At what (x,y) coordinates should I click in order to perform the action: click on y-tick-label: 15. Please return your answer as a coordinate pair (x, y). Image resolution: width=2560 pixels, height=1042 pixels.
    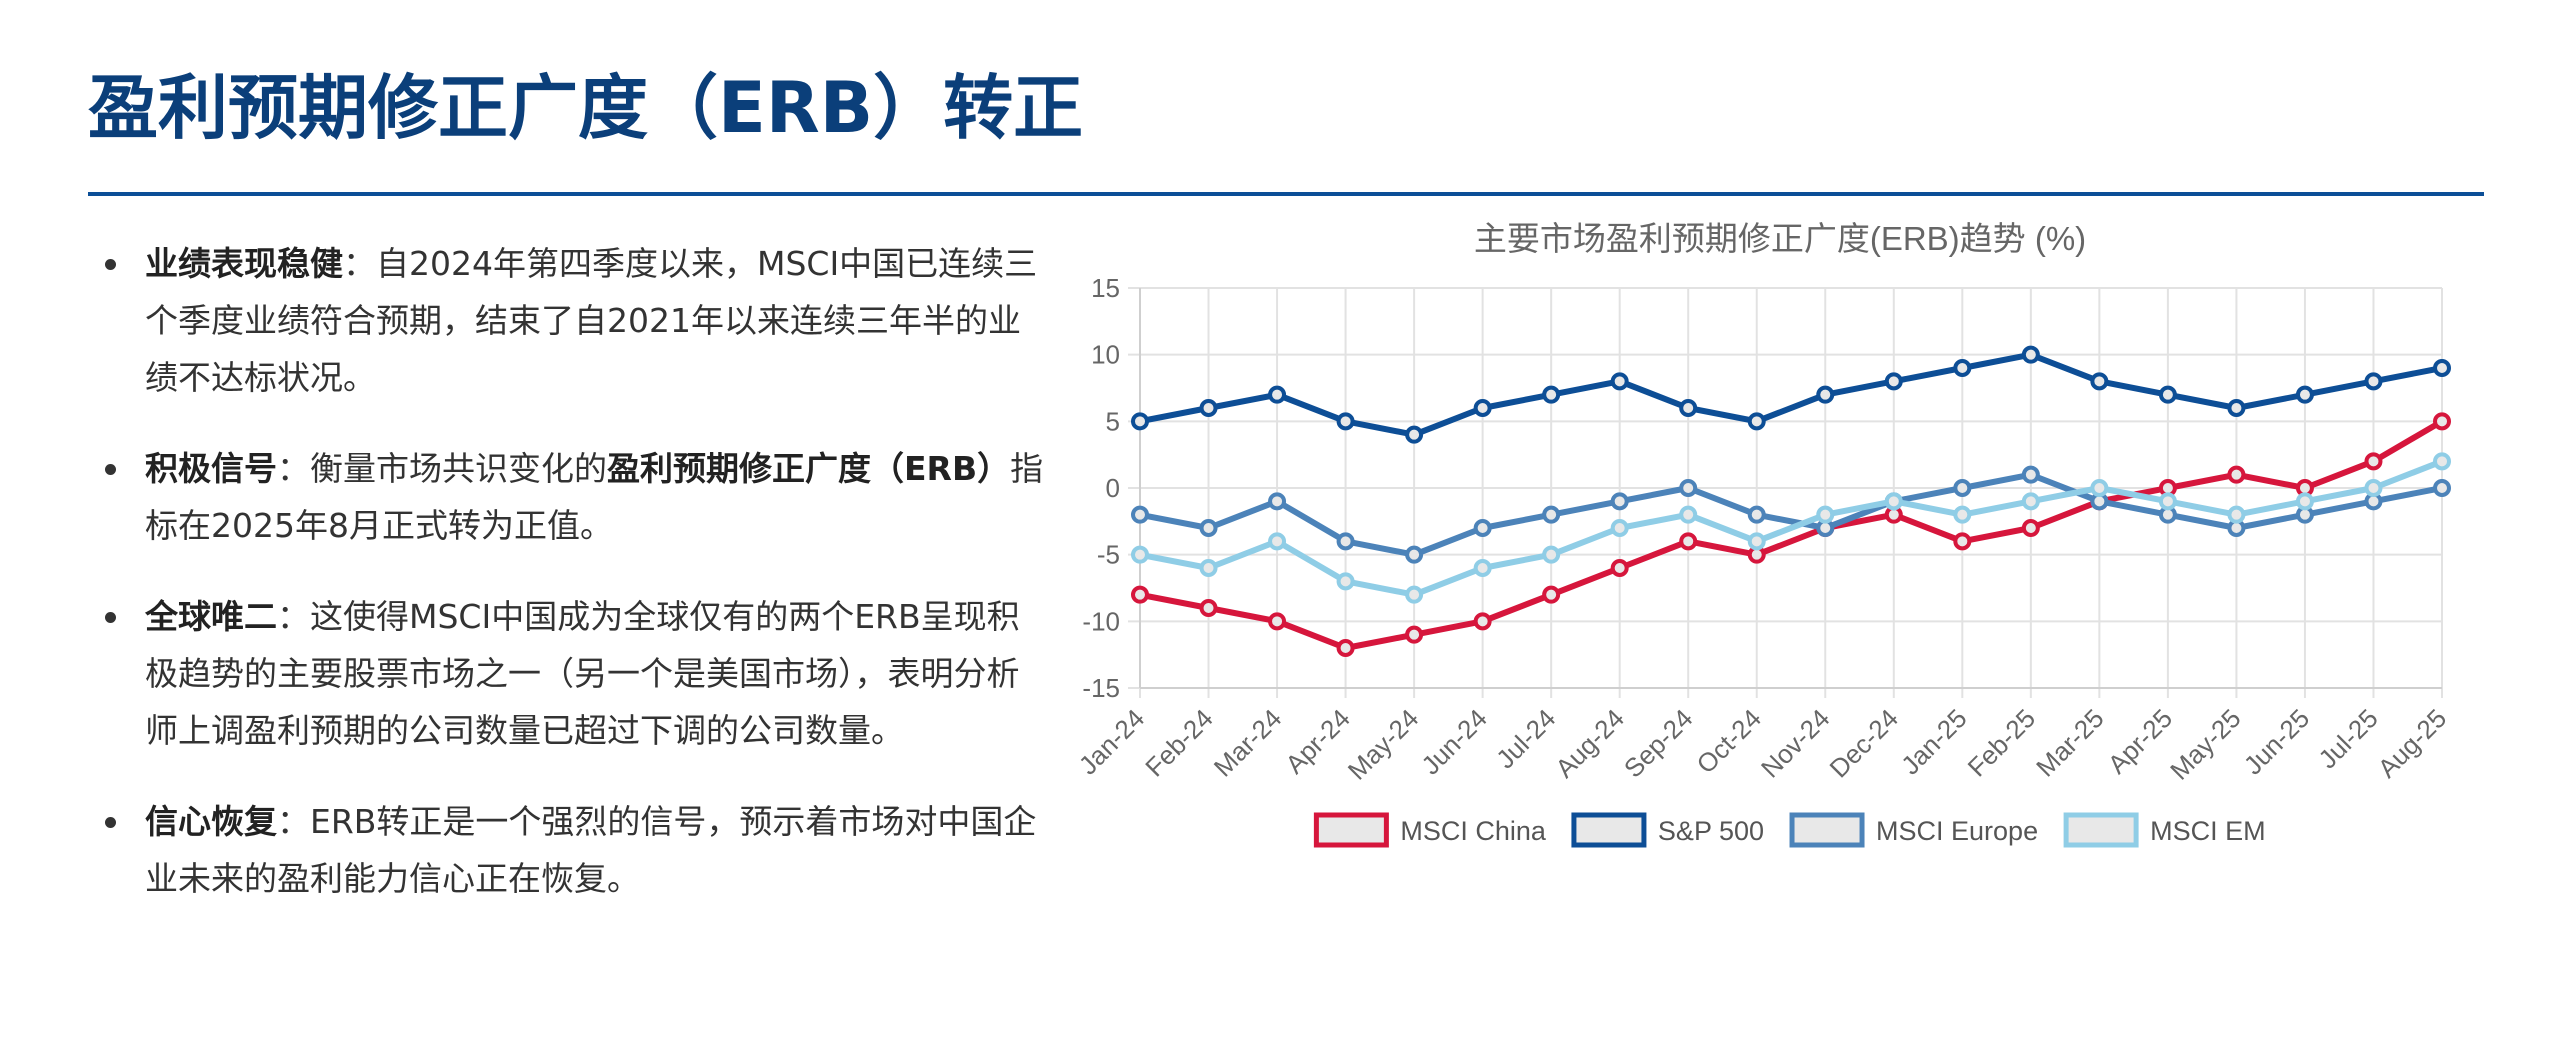
    Looking at the image, I should click on (1105, 288).